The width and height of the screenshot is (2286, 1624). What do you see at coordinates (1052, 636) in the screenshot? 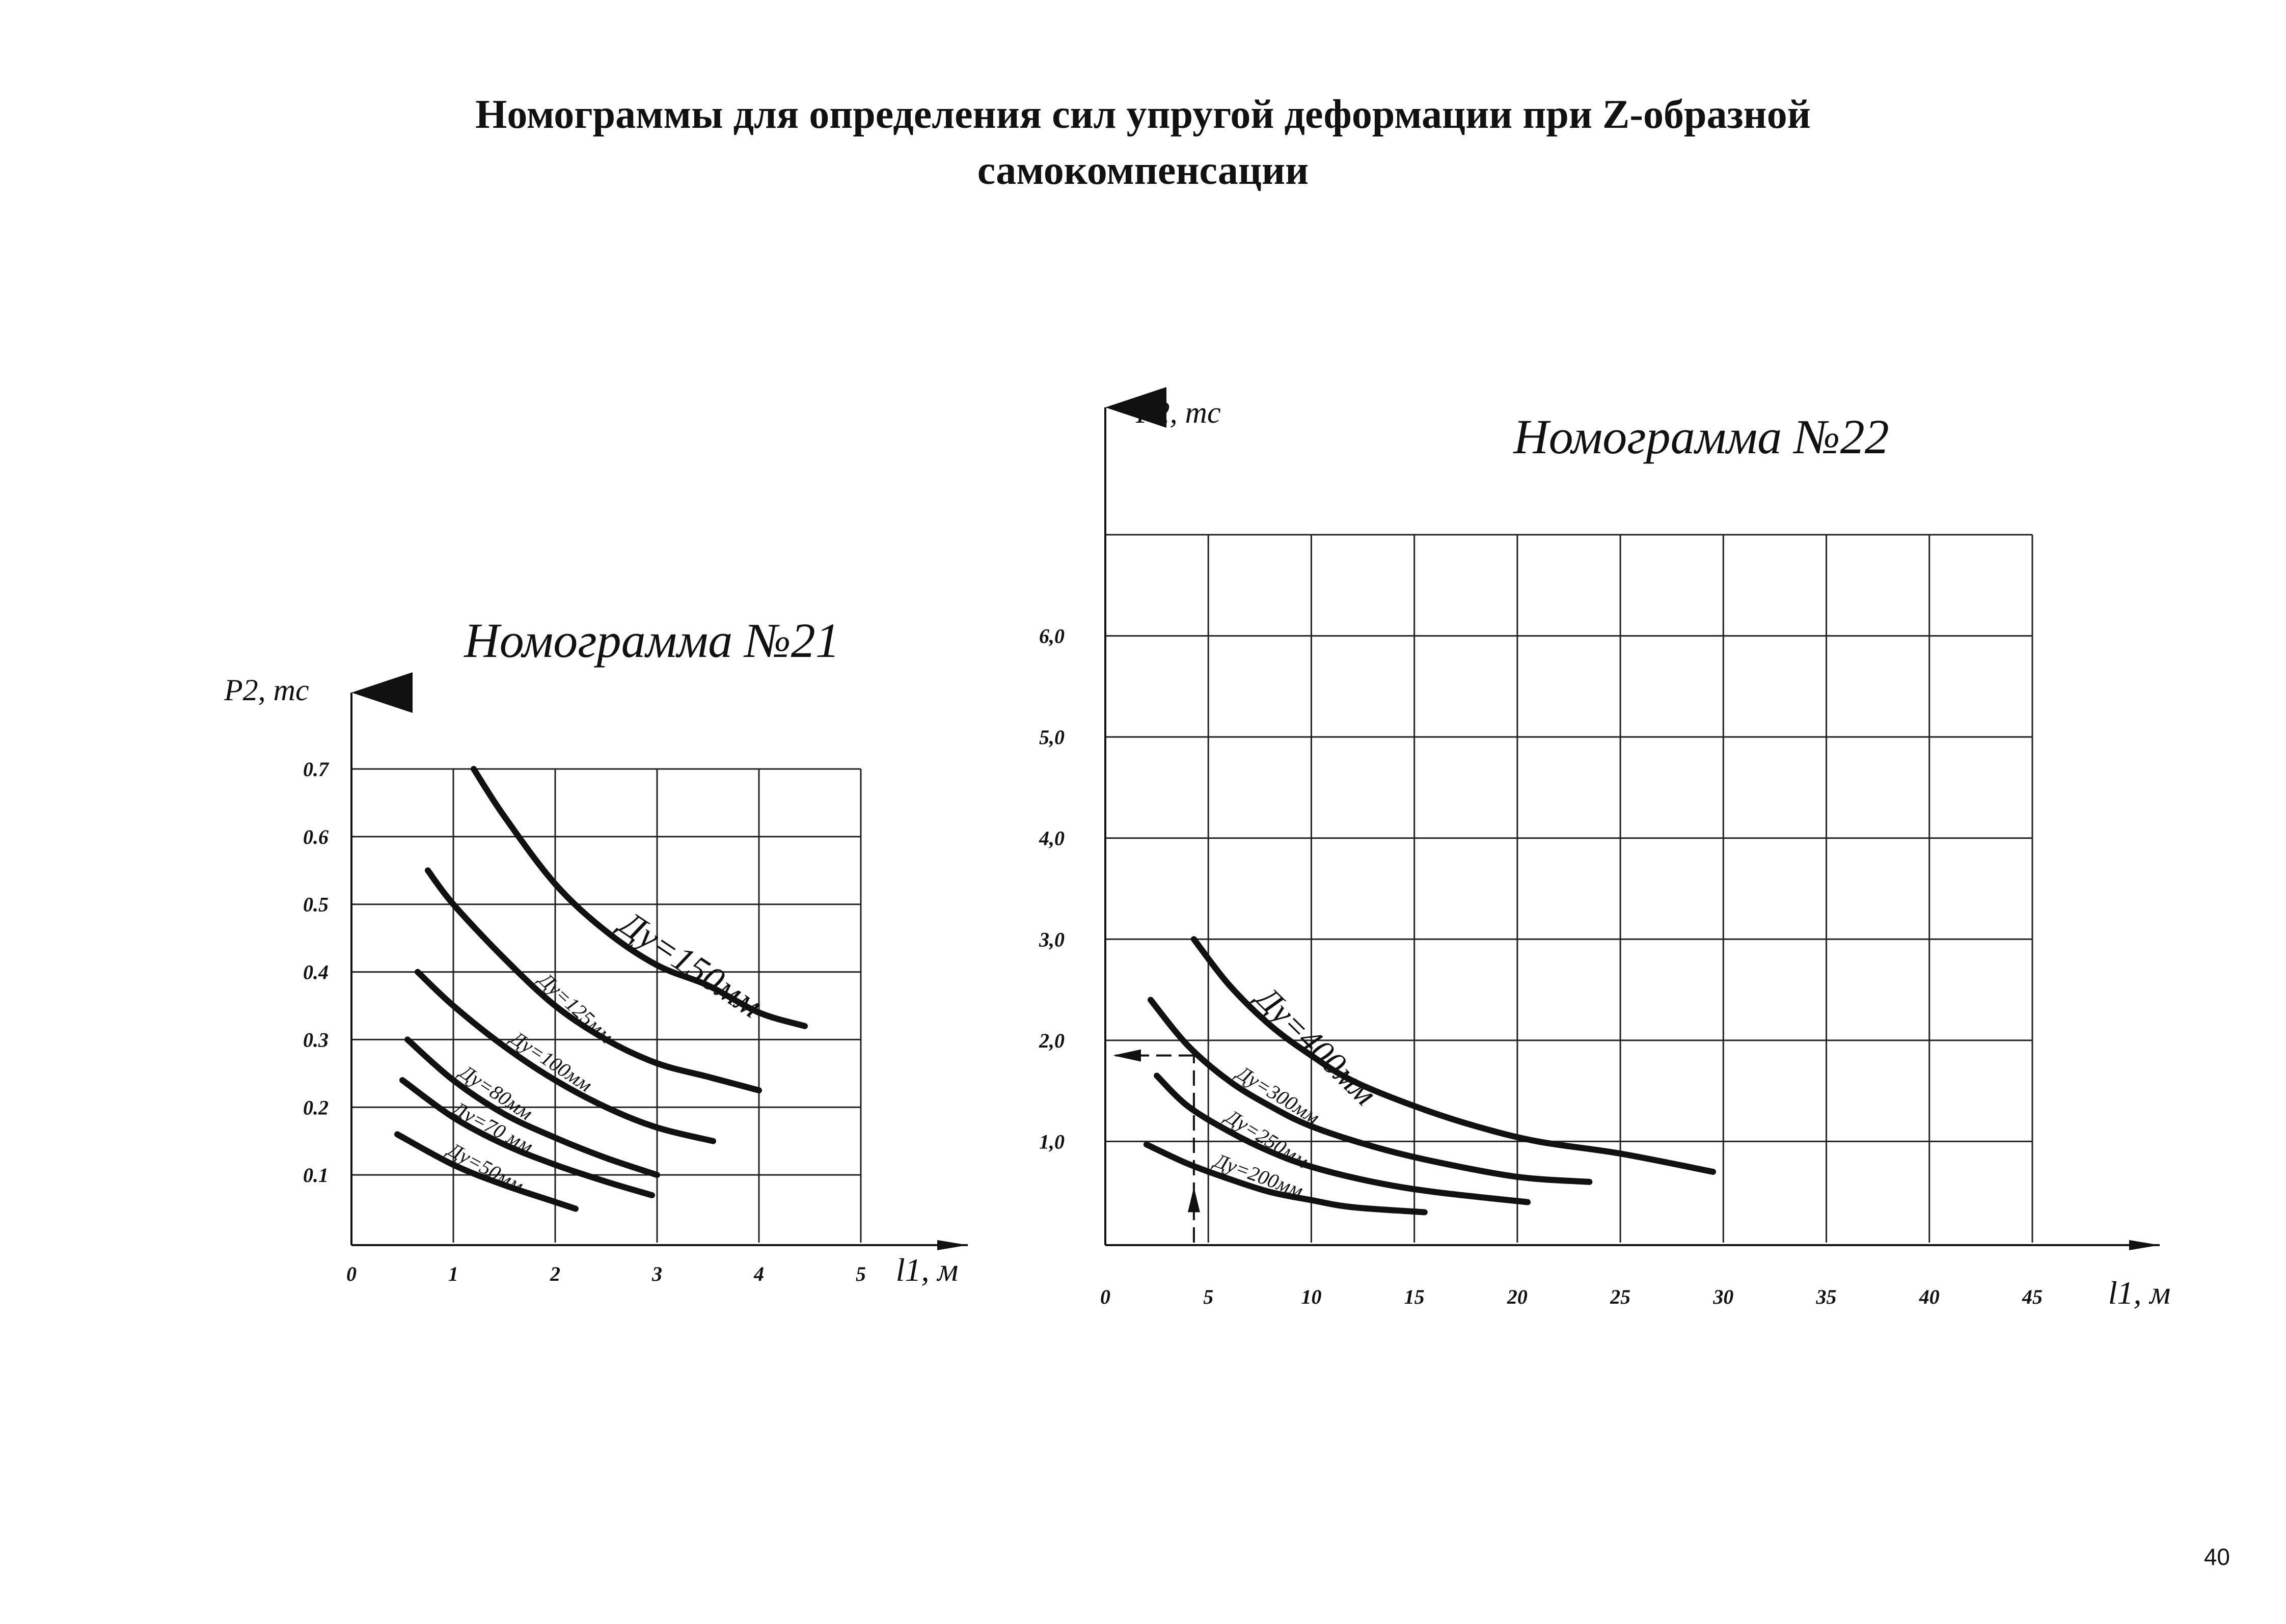
I see `y-tick-label: 6,0` at bounding box center [1052, 636].